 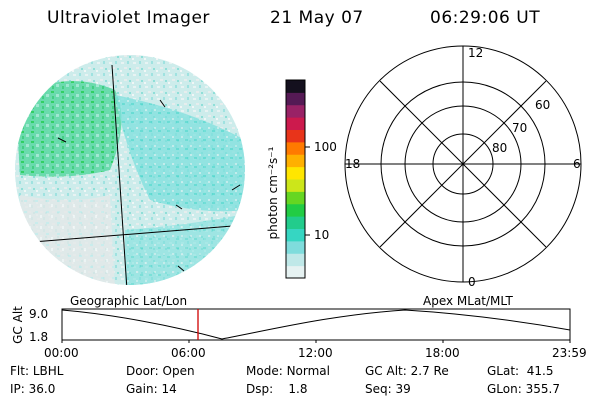 What do you see at coordinates (317, 18) in the screenshot?
I see `image-date: 21 May 07` at bounding box center [317, 18].